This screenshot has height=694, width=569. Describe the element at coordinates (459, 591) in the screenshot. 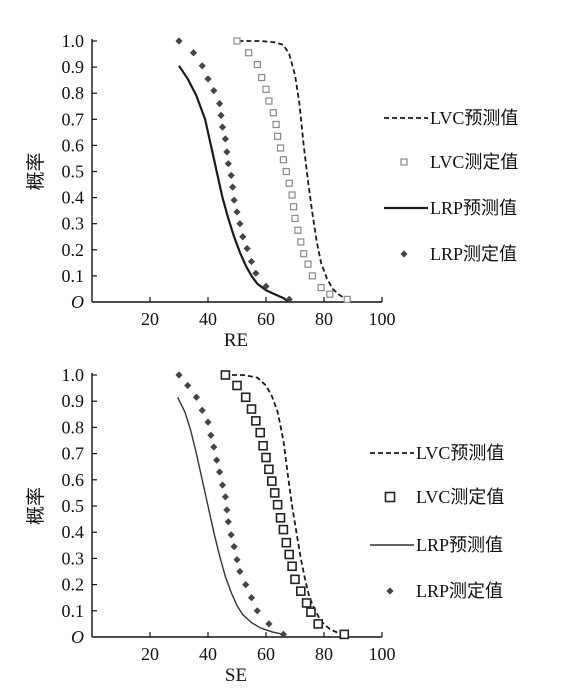

I see `legend-label: LRP测定值` at that location.